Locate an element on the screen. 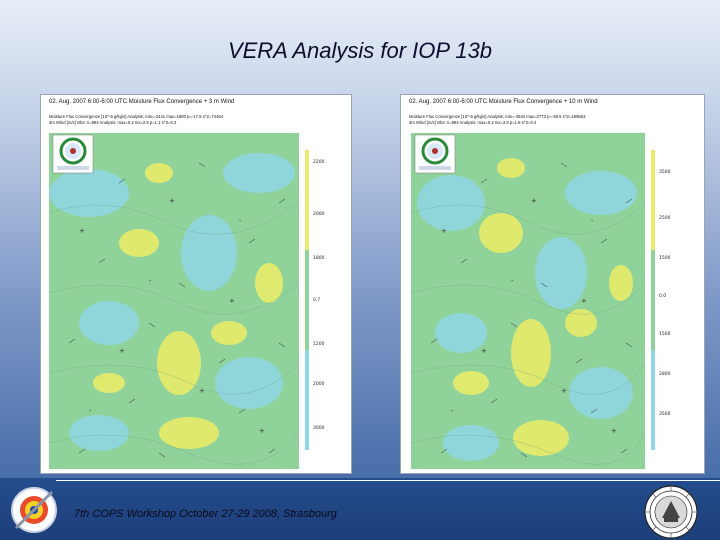 Image resolution: width=720 pixels, height=540 pixels. scale-tick: 1200 is located at coordinates (319, 344).